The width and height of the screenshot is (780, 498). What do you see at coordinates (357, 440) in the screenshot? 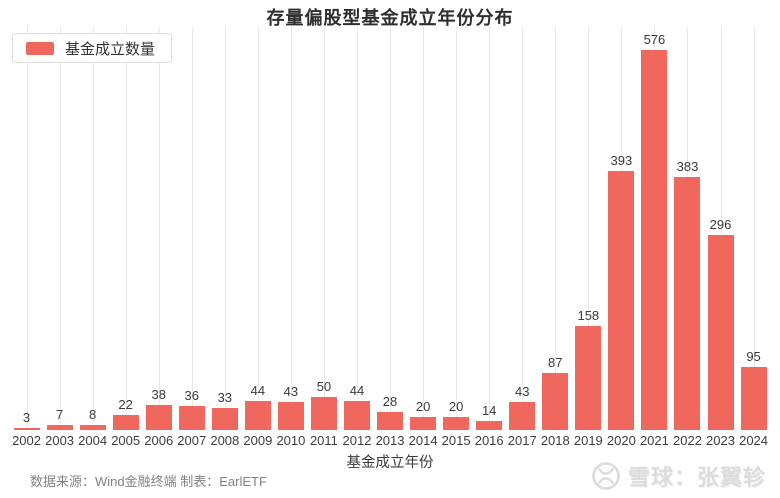
I see `x-tick-2012: 2012` at bounding box center [357, 440].